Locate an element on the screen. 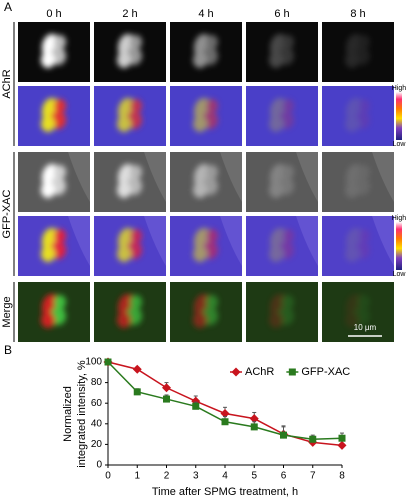 The image size is (410, 500). x-tick-label: 0 is located at coordinates (108, 476).